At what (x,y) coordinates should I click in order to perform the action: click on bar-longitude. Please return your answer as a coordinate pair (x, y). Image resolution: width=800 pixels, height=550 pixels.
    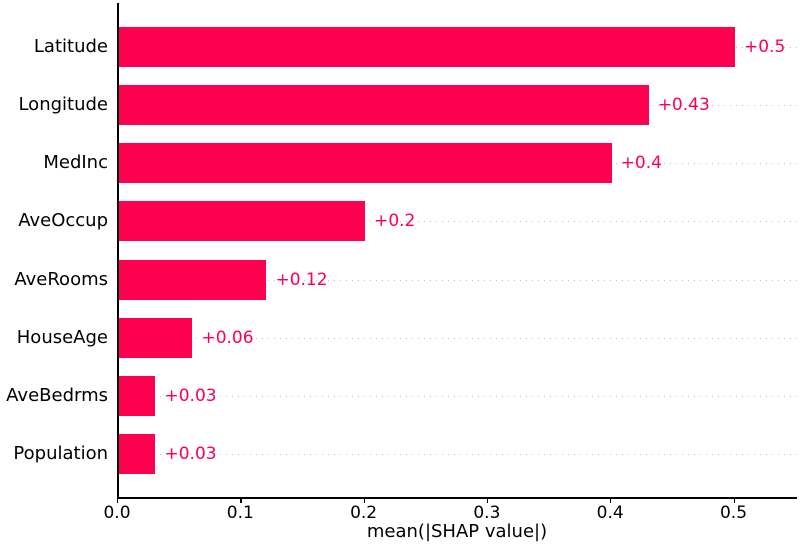
    Looking at the image, I should click on (383, 105).